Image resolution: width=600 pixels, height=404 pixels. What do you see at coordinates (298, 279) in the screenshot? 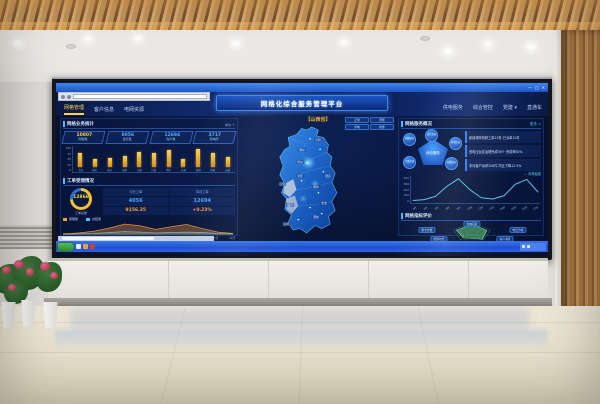
I see `media-cabinet` at bounding box center [298, 279].